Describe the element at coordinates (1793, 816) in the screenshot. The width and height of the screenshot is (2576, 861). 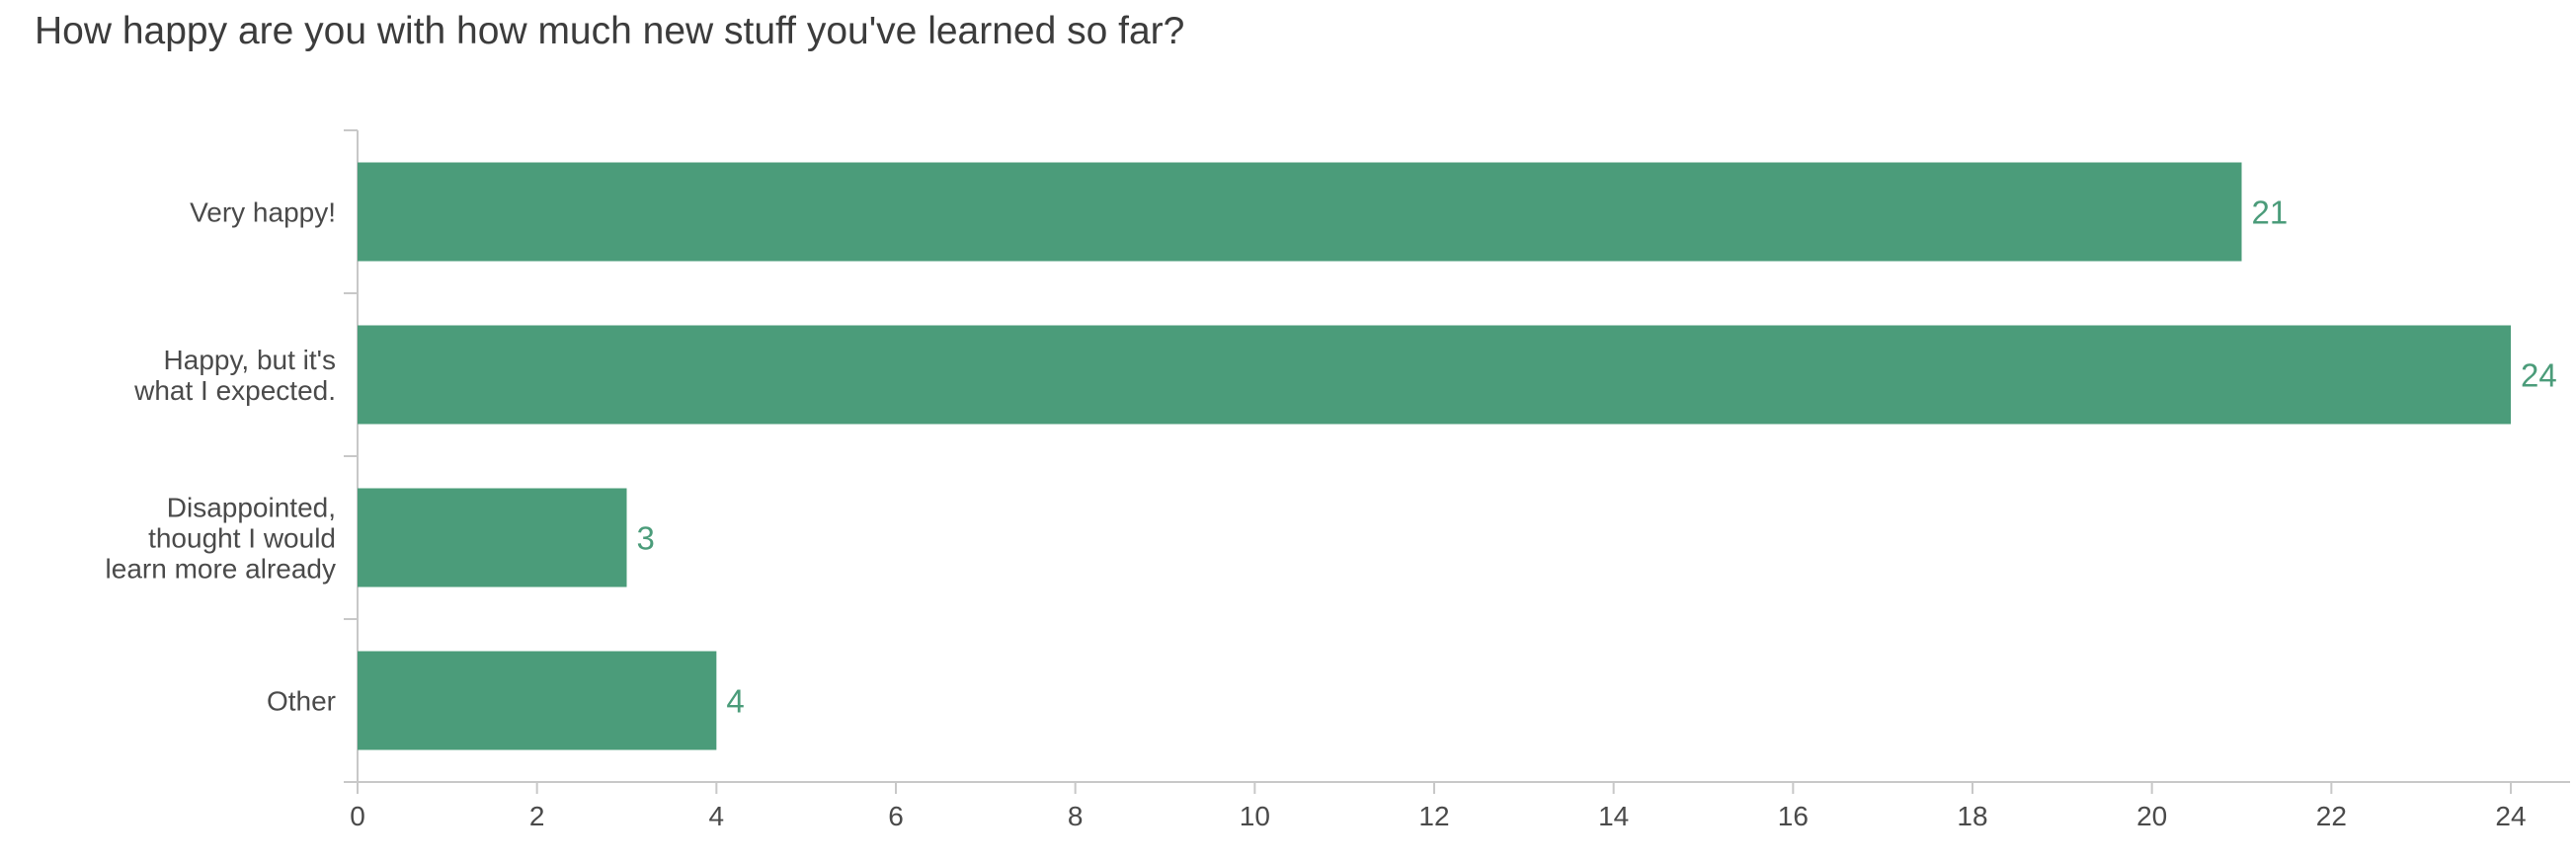
I see `x-tick-label: 16` at that location.